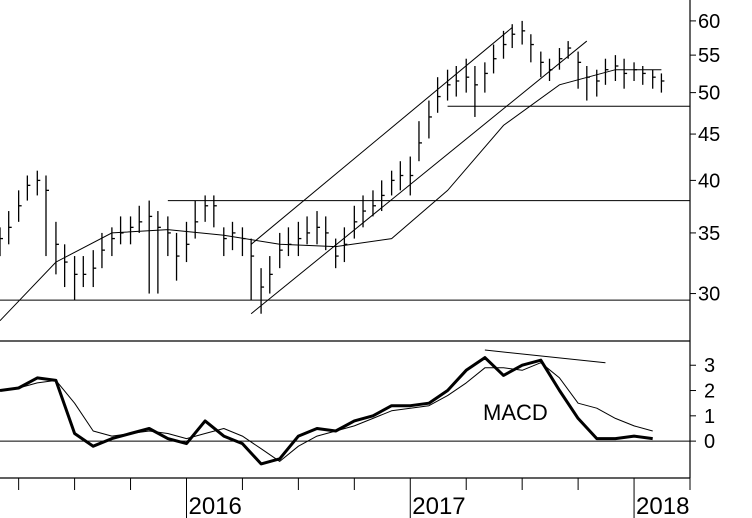 This screenshot has height=518, width=752. What do you see at coordinates (709, 234) in the screenshot?
I see `price-y-tick-label: 35` at bounding box center [709, 234].